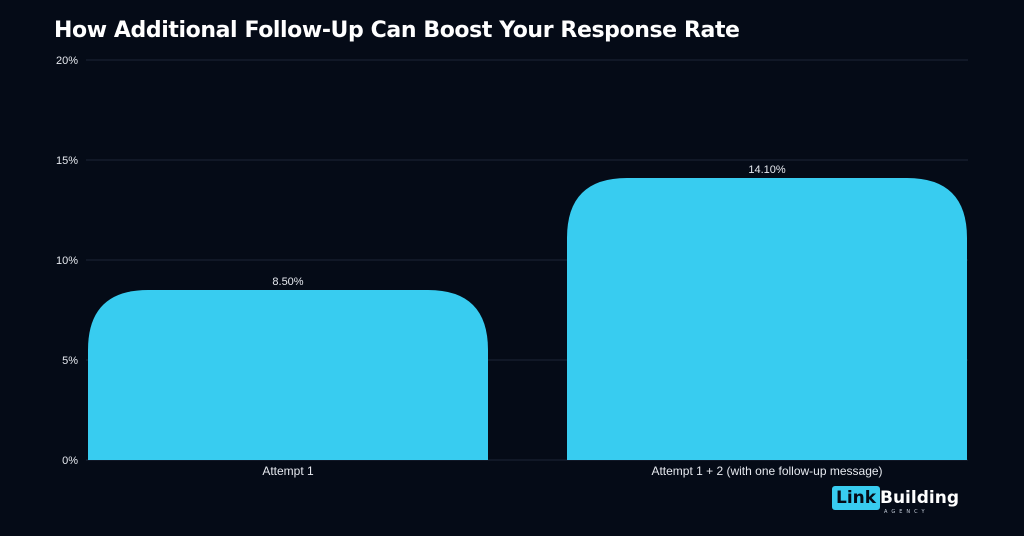  What do you see at coordinates (67, 161) in the screenshot?
I see `y-tick-label: 15%` at bounding box center [67, 161].